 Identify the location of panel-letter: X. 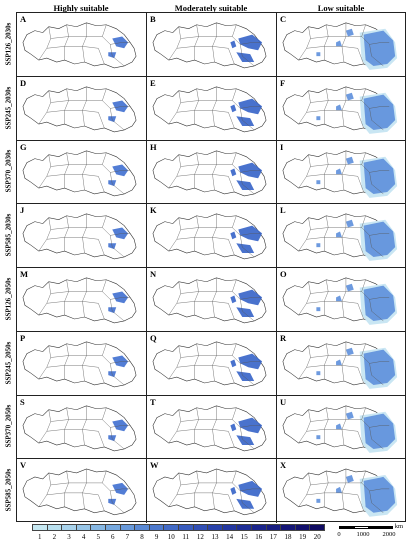
(283, 465).